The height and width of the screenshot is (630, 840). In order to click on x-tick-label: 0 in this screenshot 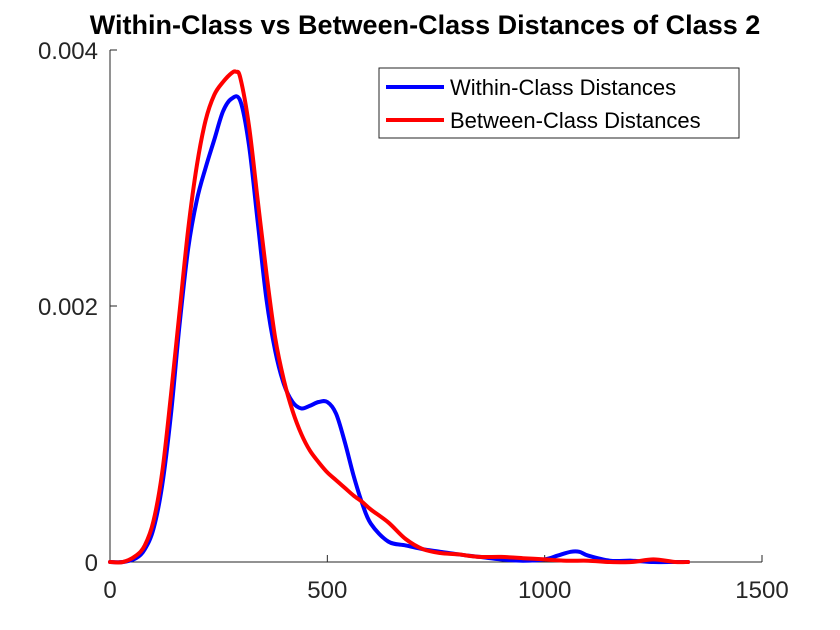, I will do `click(109, 590)`.